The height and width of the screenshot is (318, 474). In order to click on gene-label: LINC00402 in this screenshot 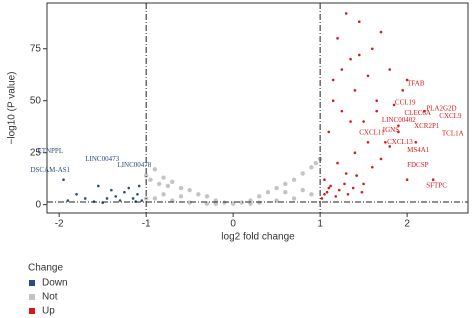, I will do `click(399, 120)`.